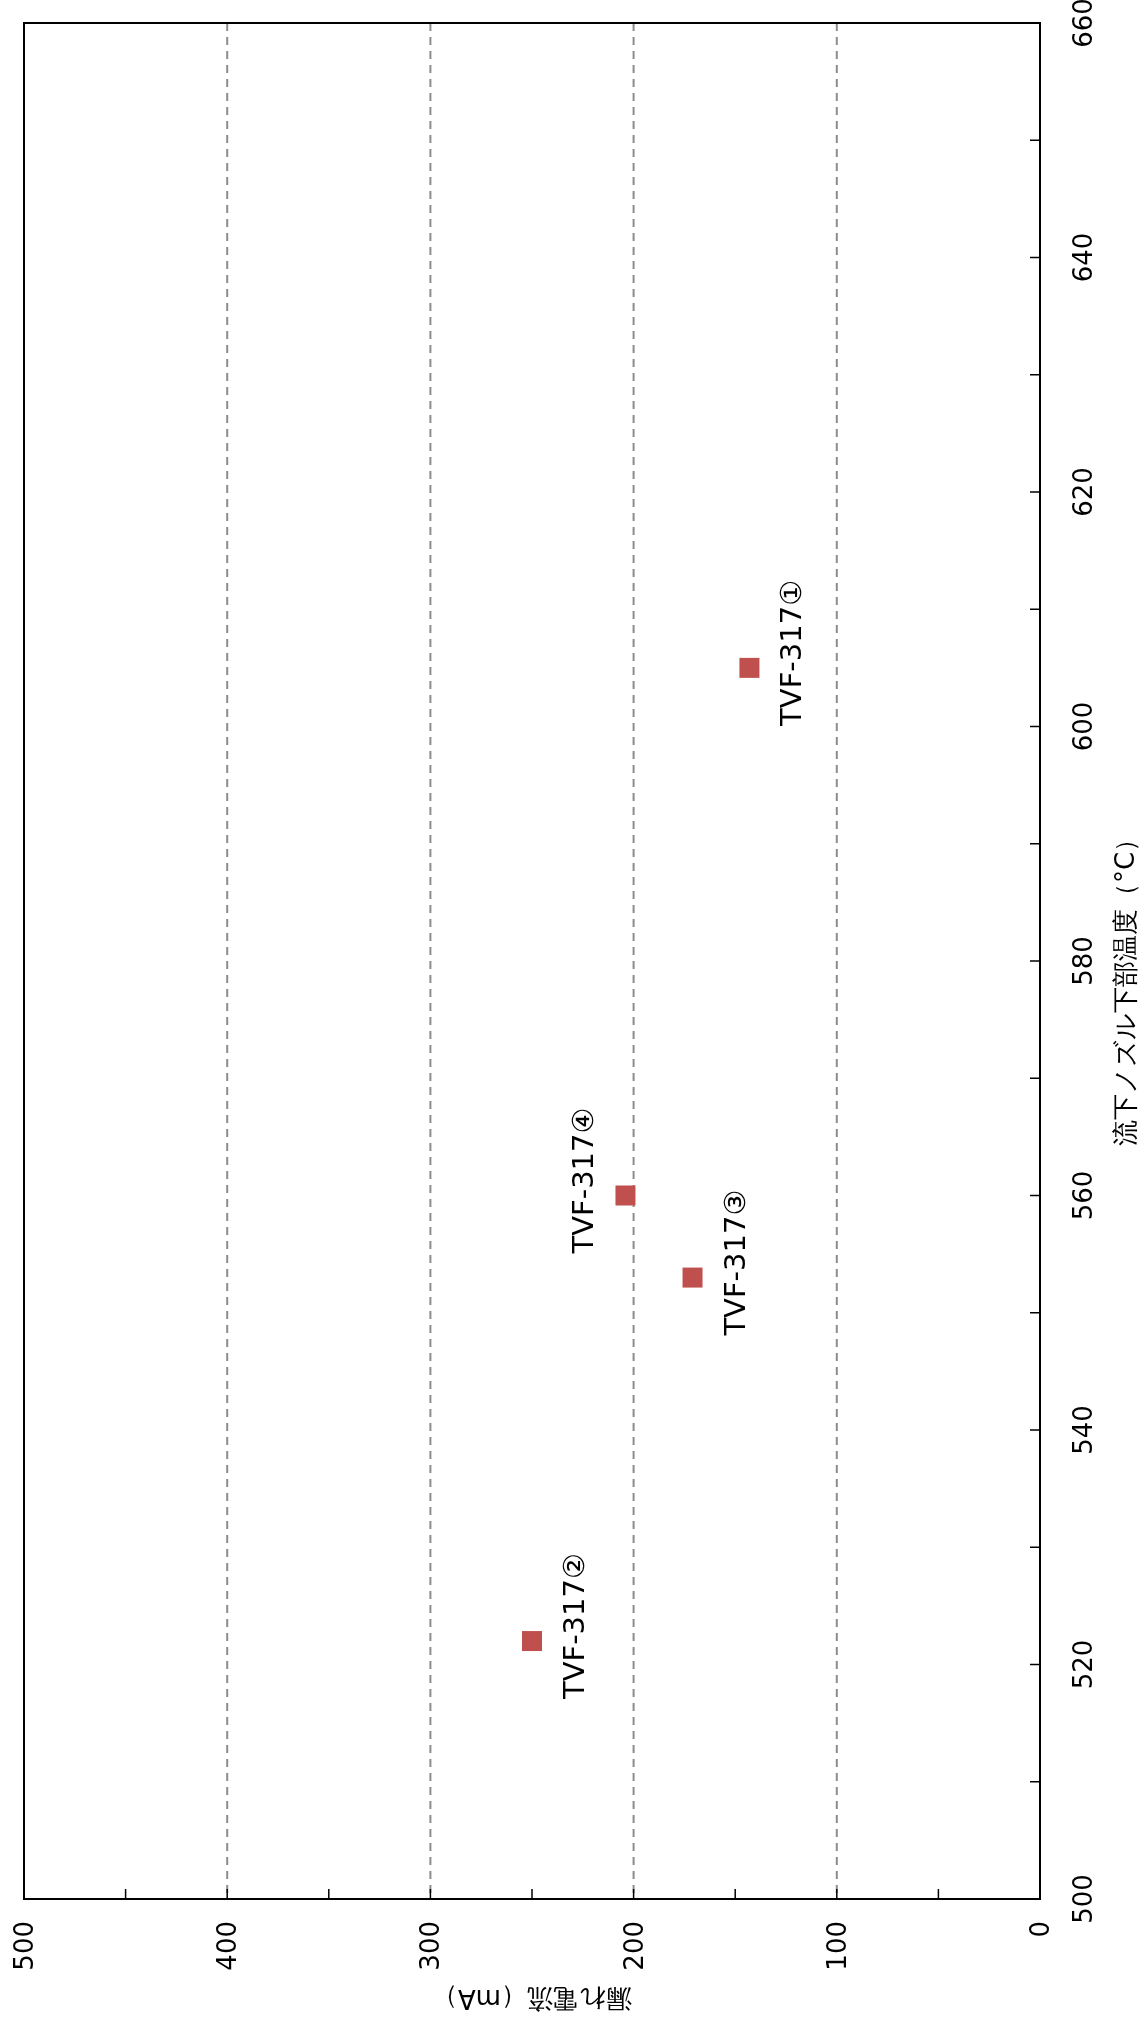  What do you see at coordinates (1125, 986) in the screenshot?
I see `y-axis-title: 流下ノズル下部温度（°C）` at bounding box center [1125, 986].